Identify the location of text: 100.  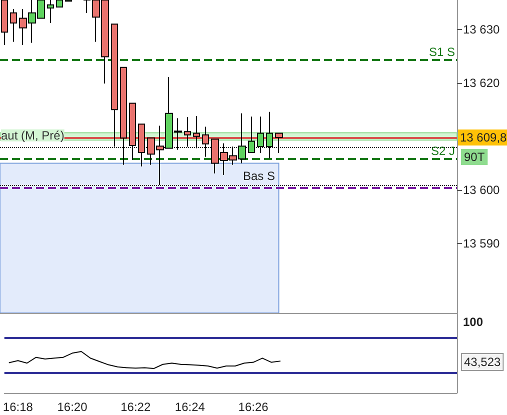
(473, 322).